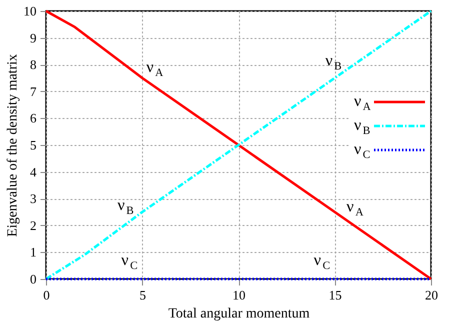 This screenshot has height=323, width=452. Describe the element at coordinates (239, 295) in the screenshot. I see `x-tick-label: 10` at that location.